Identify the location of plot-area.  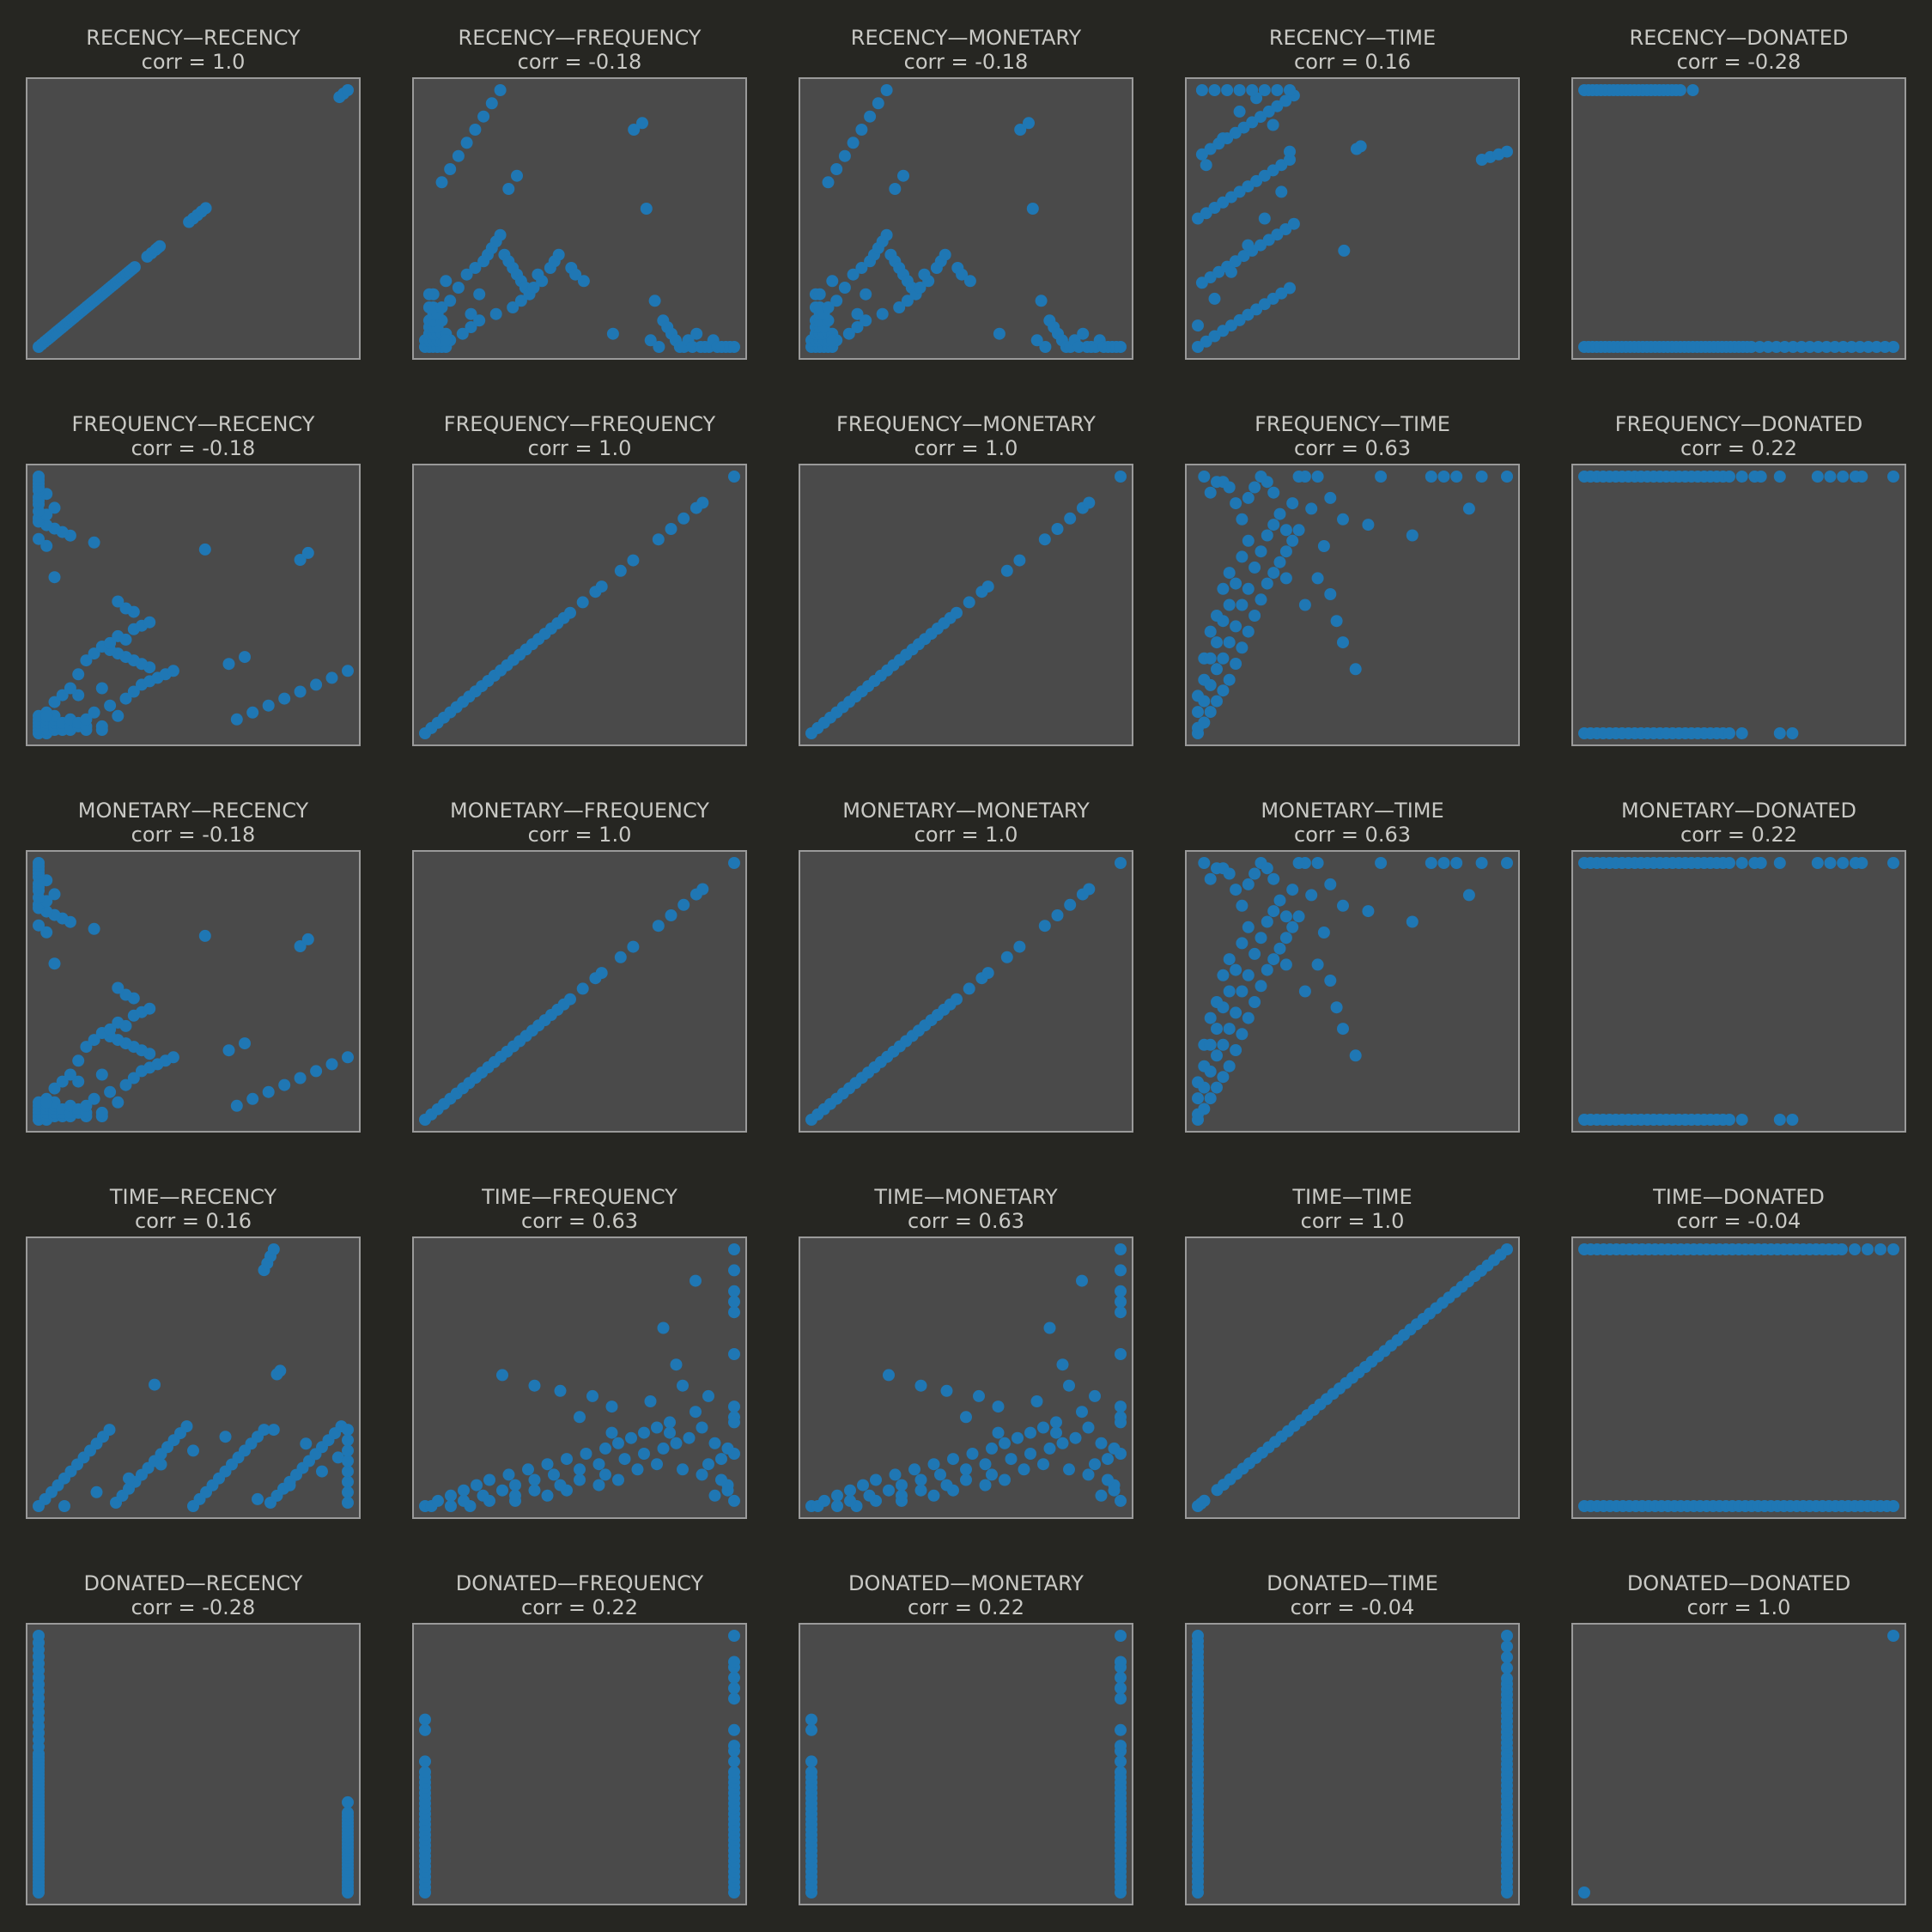
(193, 605).